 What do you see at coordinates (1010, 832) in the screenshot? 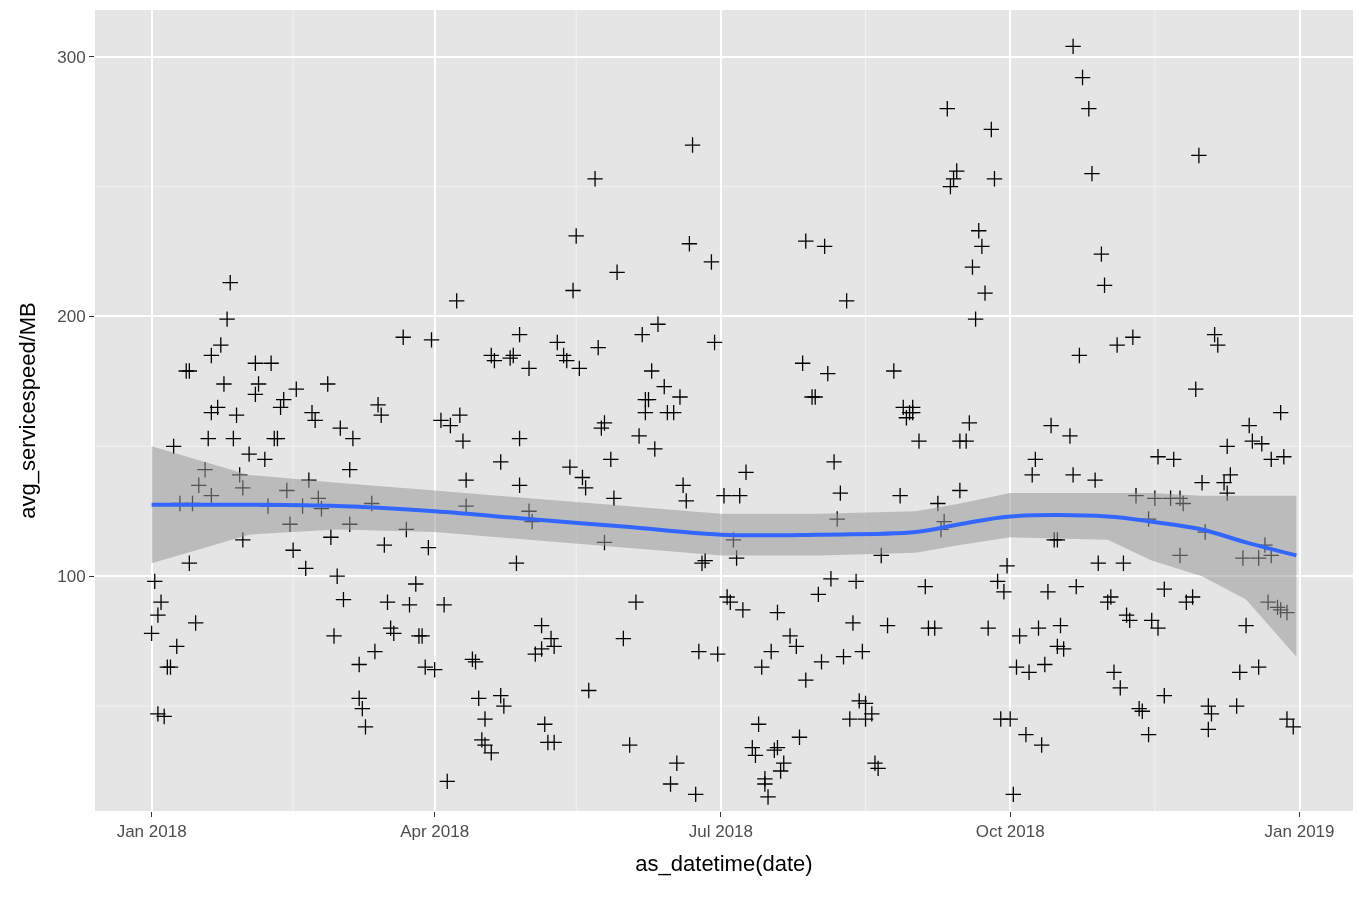
I see `x-tick-label: Oct 2018` at bounding box center [1010, 832].